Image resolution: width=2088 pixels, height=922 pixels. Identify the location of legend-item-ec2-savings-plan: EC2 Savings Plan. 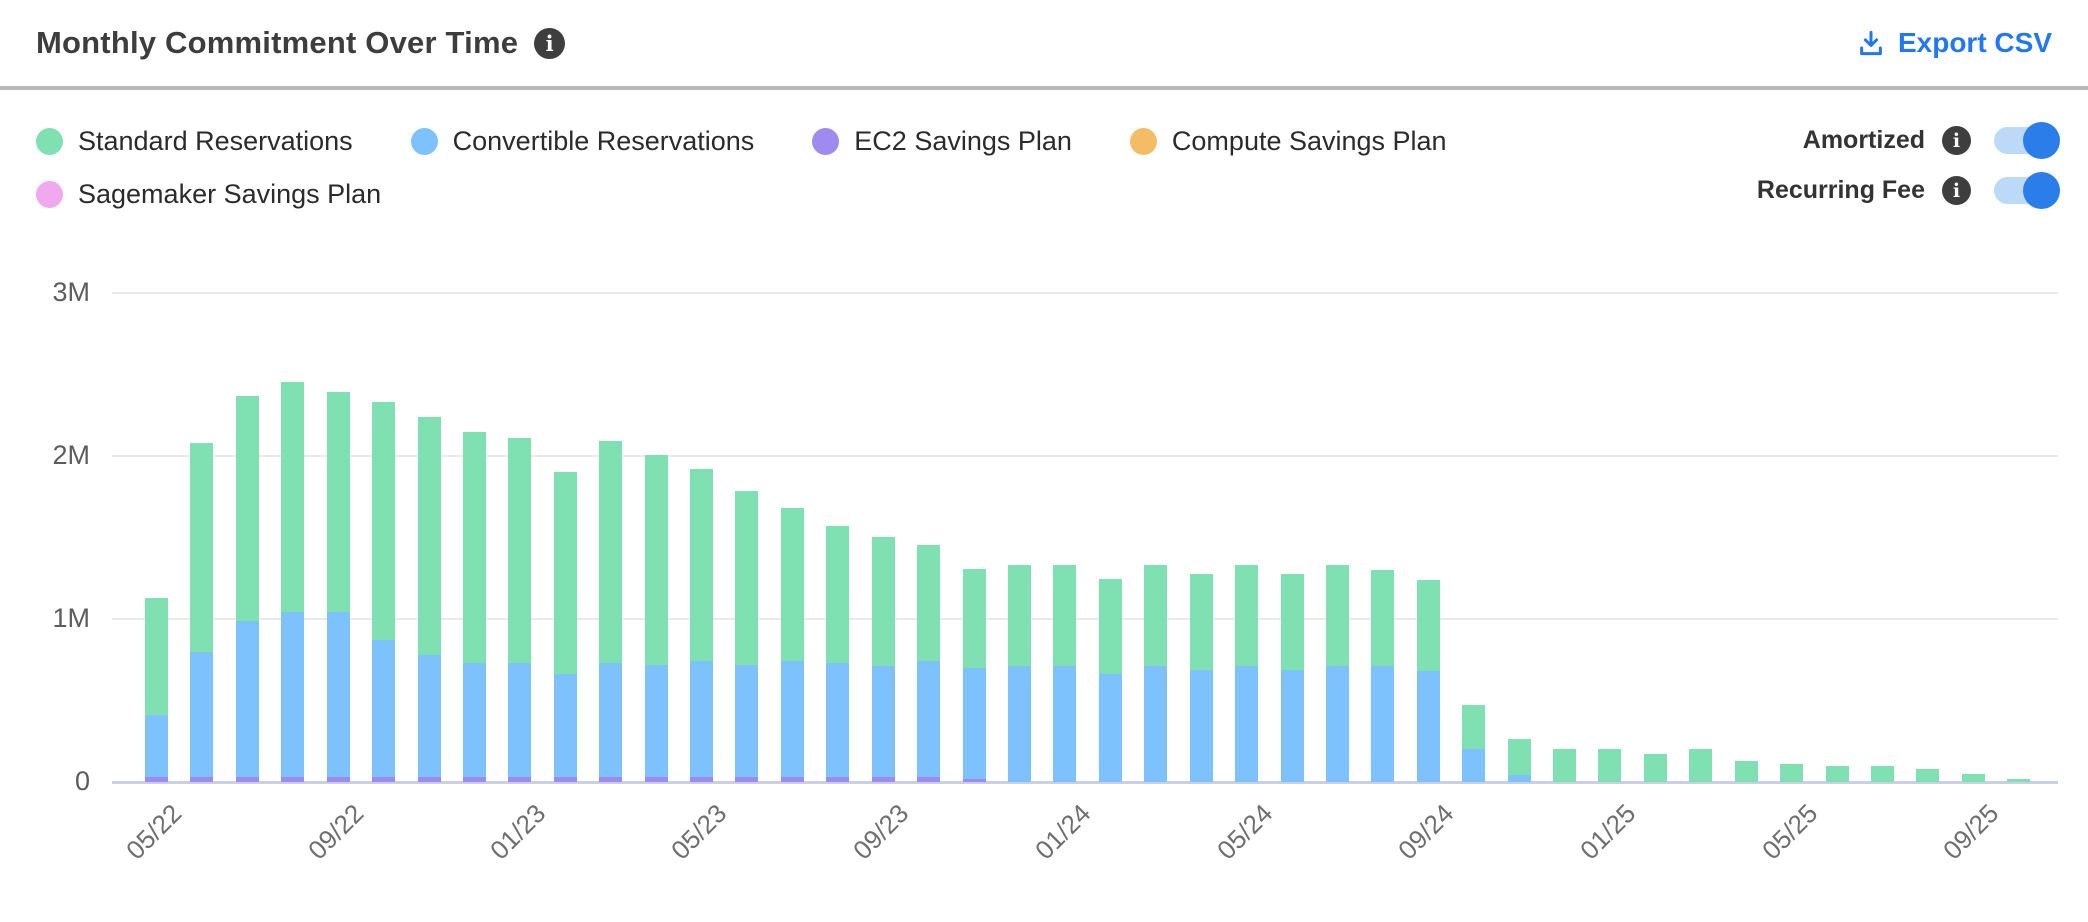
(942, 141).